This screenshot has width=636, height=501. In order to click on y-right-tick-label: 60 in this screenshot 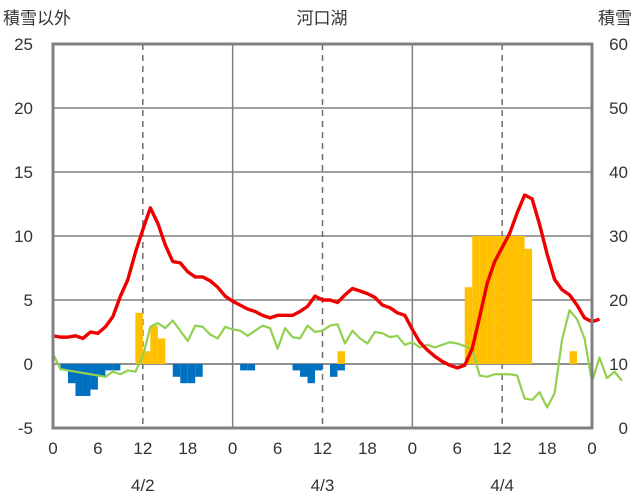, I will do `click(618, 44)`.